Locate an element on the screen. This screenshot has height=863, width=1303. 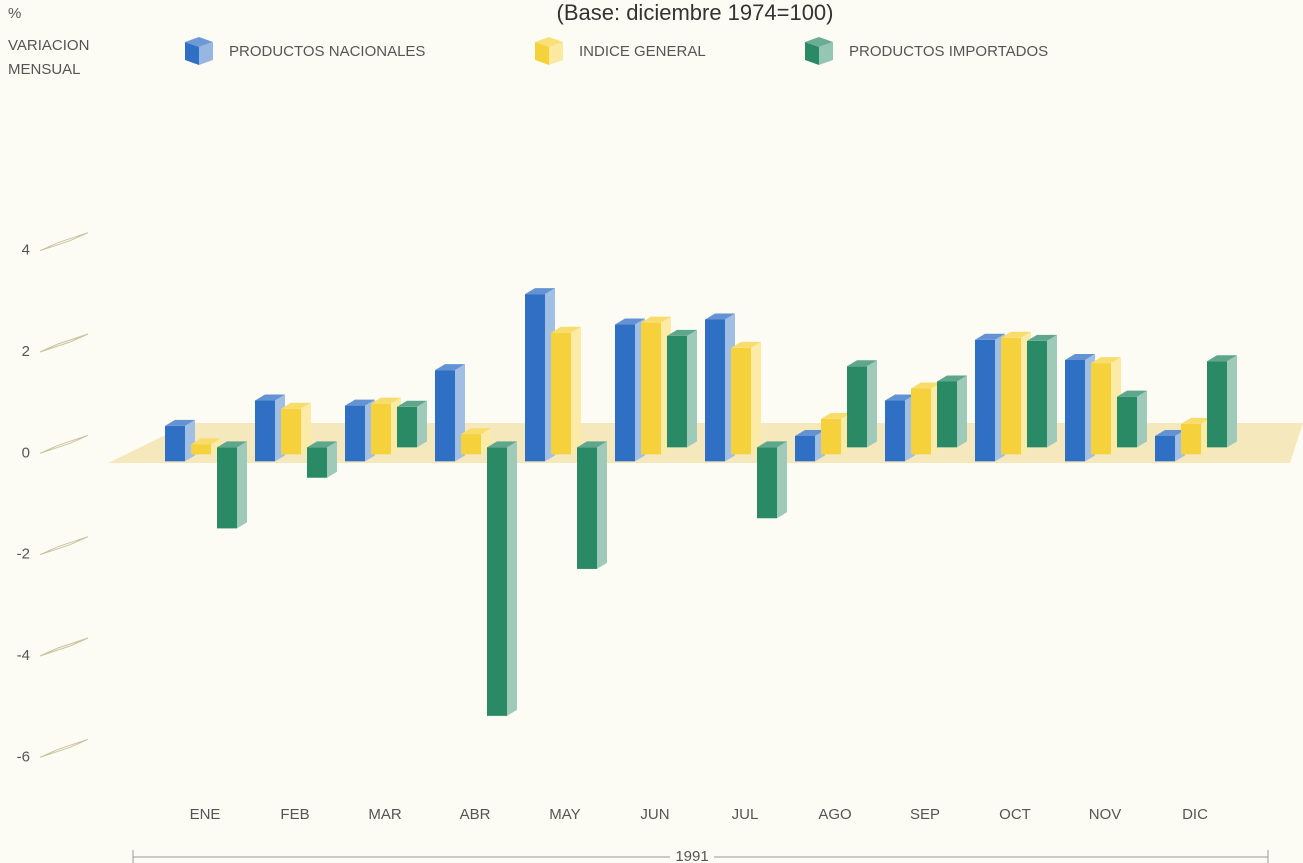
chart-title: (Base: diciembre 1974=100) is located at coordinates (695, 12).